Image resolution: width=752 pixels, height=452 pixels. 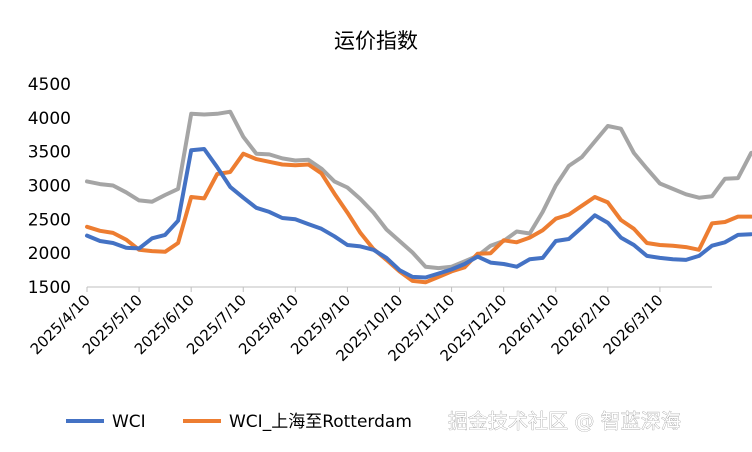 What do you see at coordinates (373, 289) in the screenshot?
I see `x-axis-tick-marks` at bounding box center [373, 289].